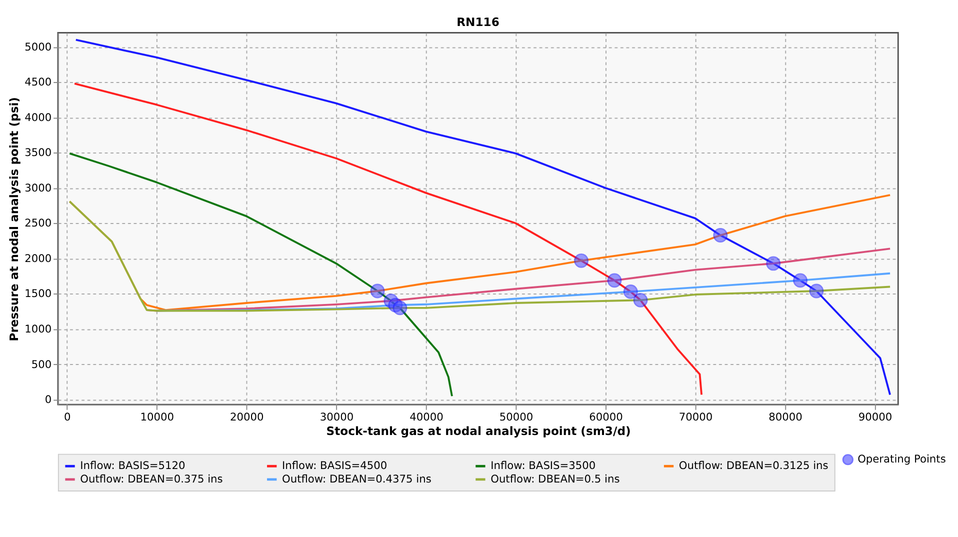 The image size is (958, 537). I want to click on x-tick-label: 60000, so click(606, 417).